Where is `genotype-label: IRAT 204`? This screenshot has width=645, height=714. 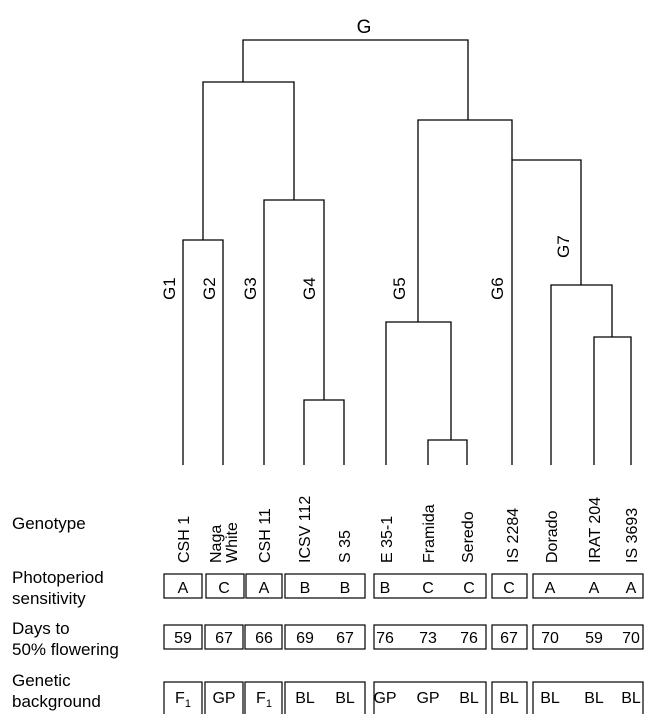 genotype-label: IRAT 204 is located at coordinates (595, 530).